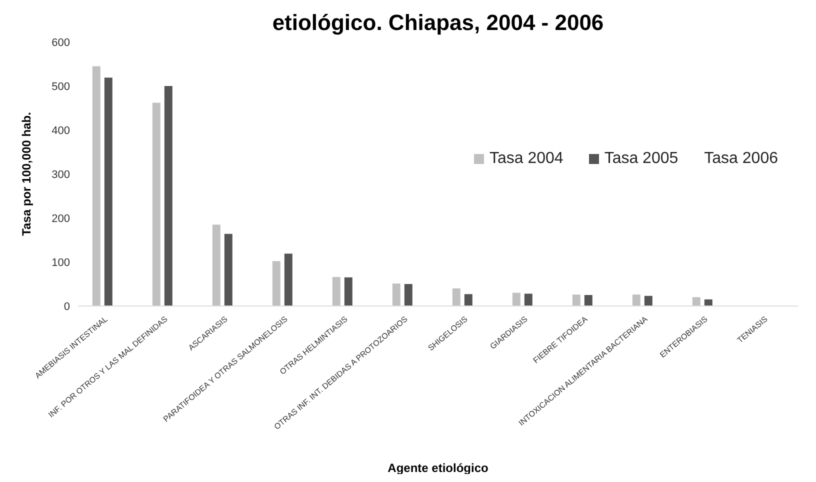  I want to click on y-tick-label: 300, so click(61, 174).